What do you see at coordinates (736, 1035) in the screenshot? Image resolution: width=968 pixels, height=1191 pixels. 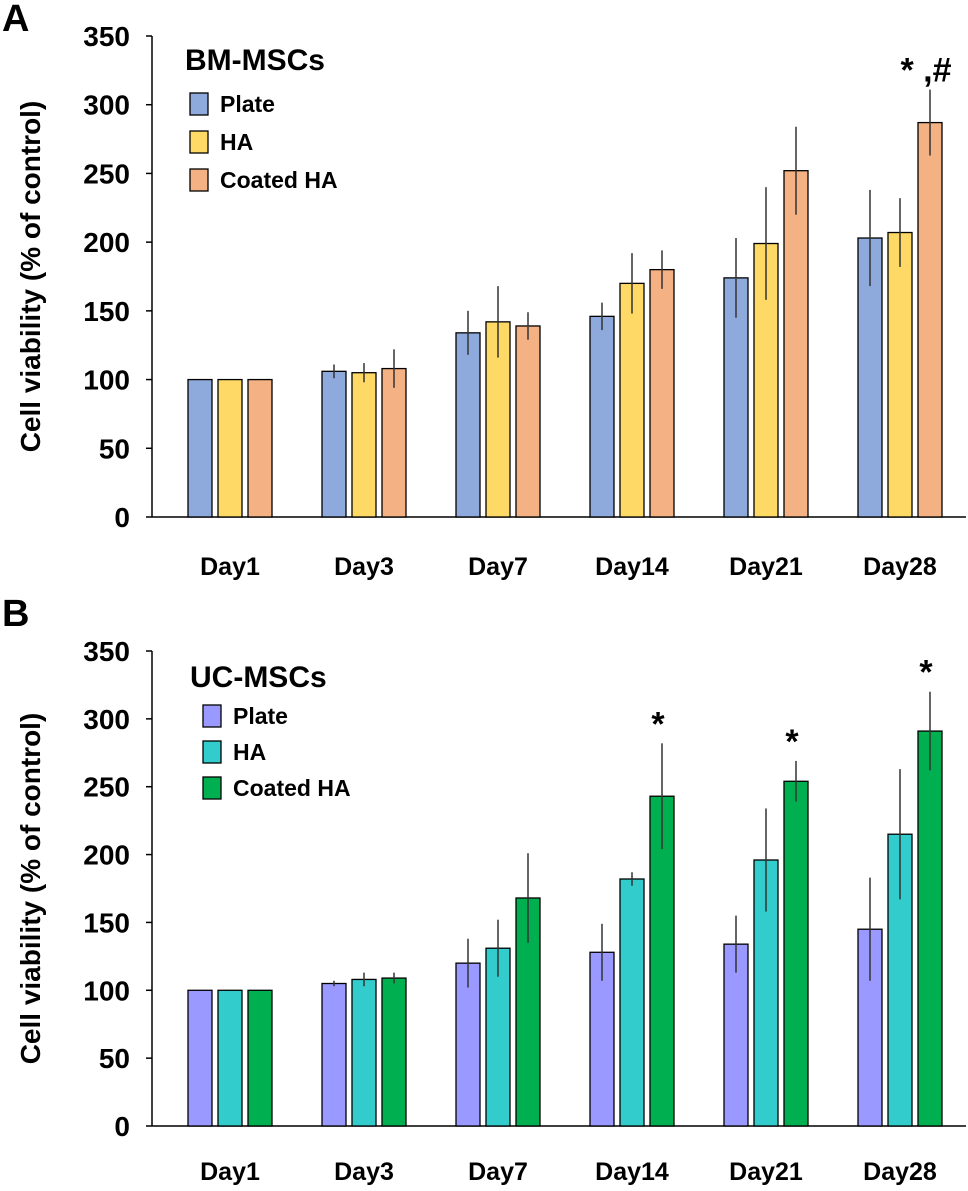 I see `bar-plate-day21` at bounding box center [736, 1035].